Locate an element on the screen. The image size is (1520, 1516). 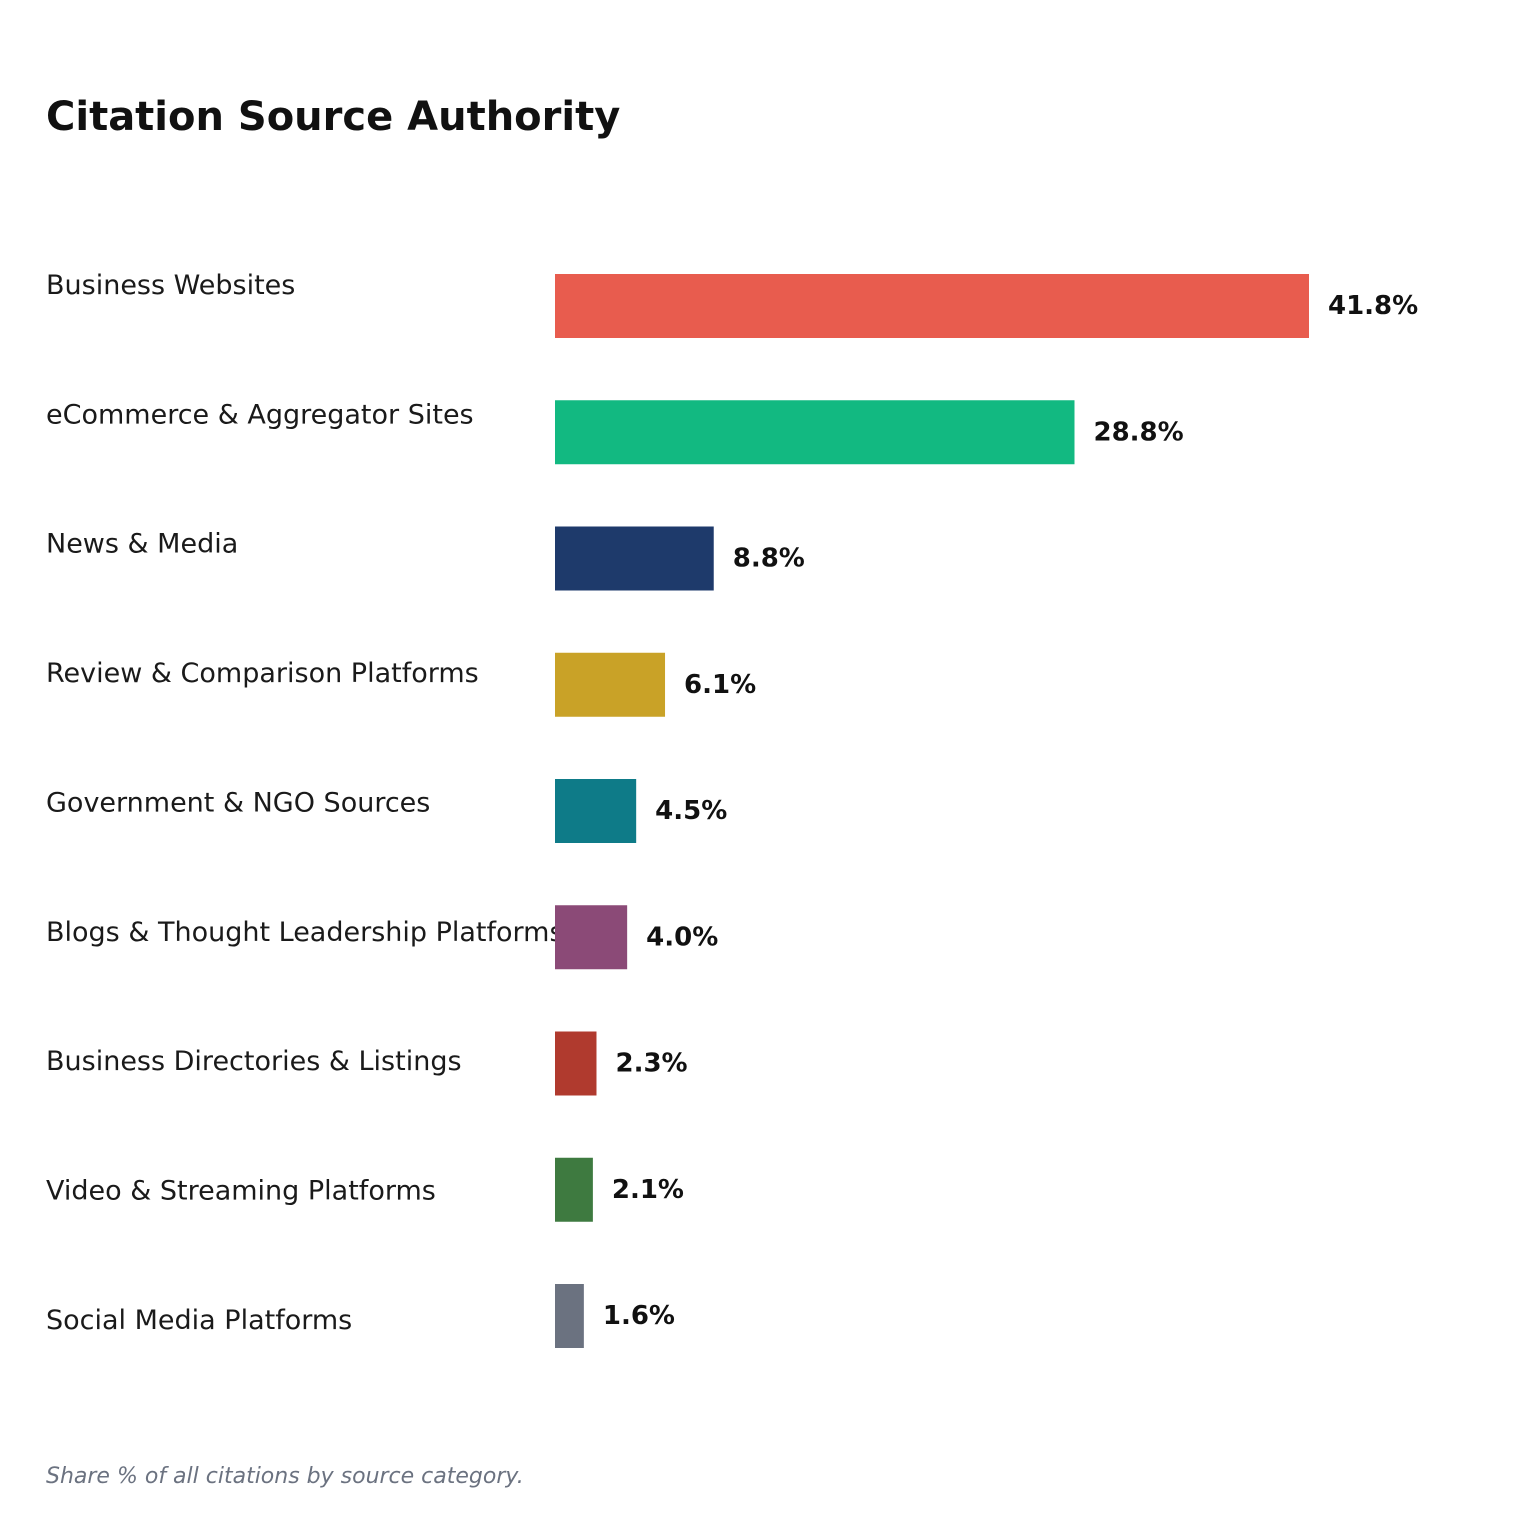
value-label: 4.0% is located at coordinates (682, 937).